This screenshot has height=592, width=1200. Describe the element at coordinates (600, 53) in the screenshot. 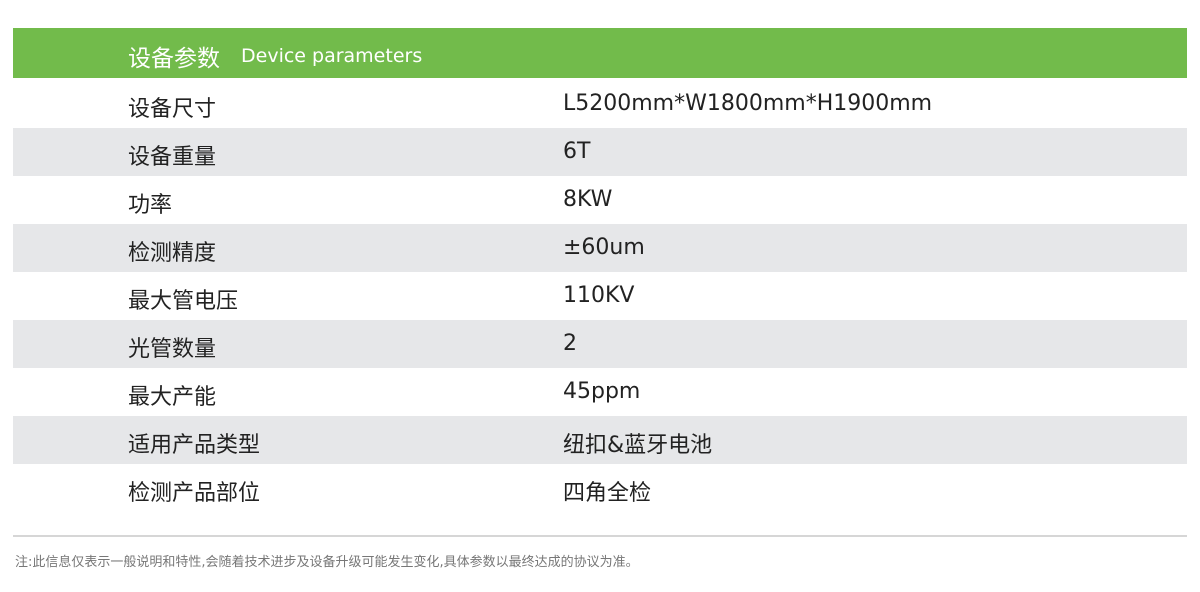

I see `section-header: 设备参数 Device parameters` at that location.